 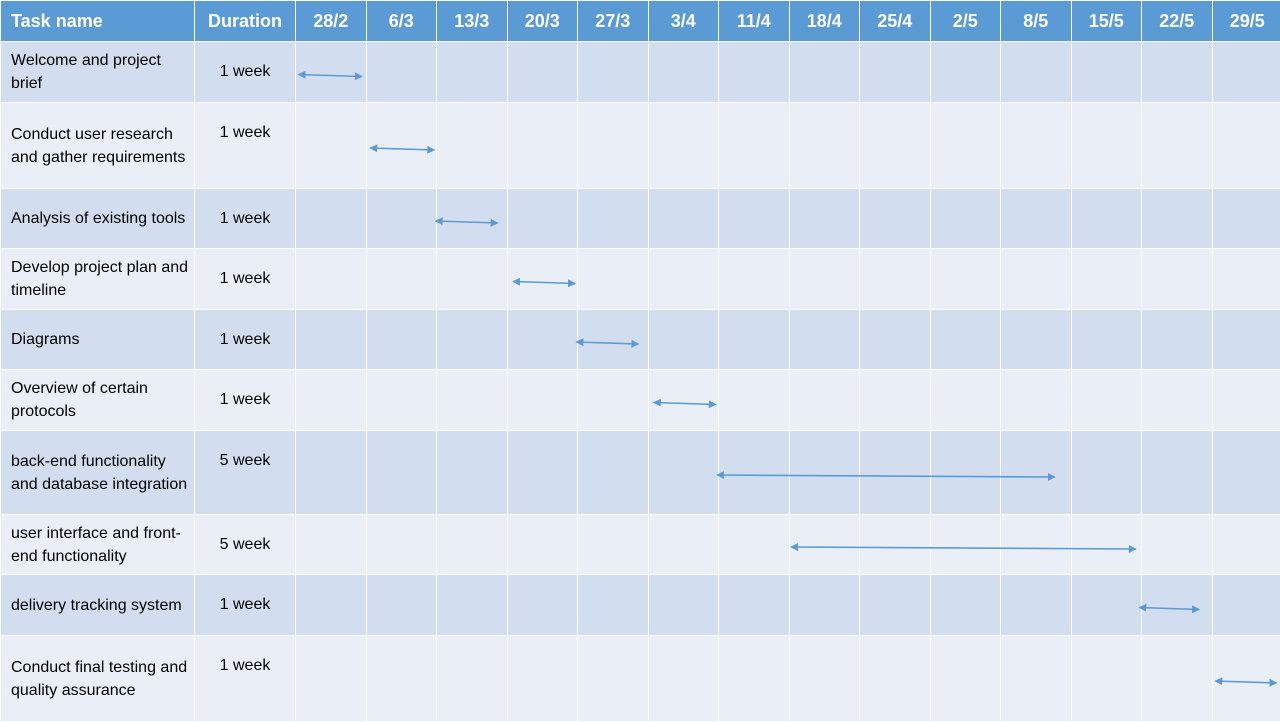 What do you see at coordinates (98, 340) in the screenshot?
I see `task-name: Diagrams` at bounding box center [98, 340].